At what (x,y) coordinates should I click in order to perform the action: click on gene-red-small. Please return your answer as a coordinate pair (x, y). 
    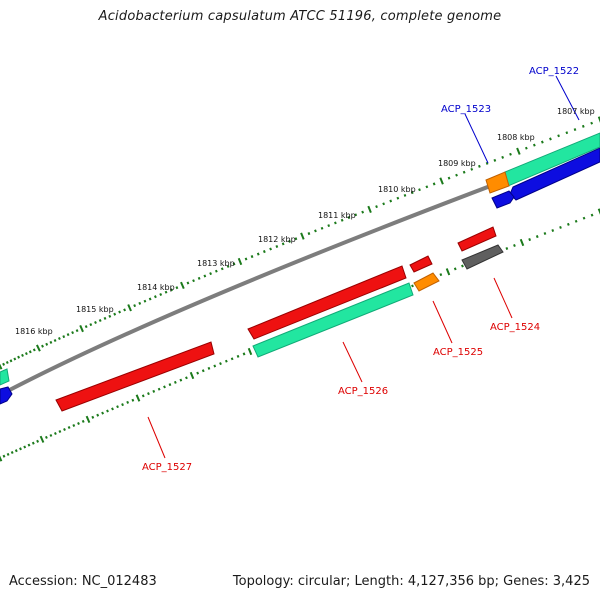
    Looking at the image, I should click on (421, 264).